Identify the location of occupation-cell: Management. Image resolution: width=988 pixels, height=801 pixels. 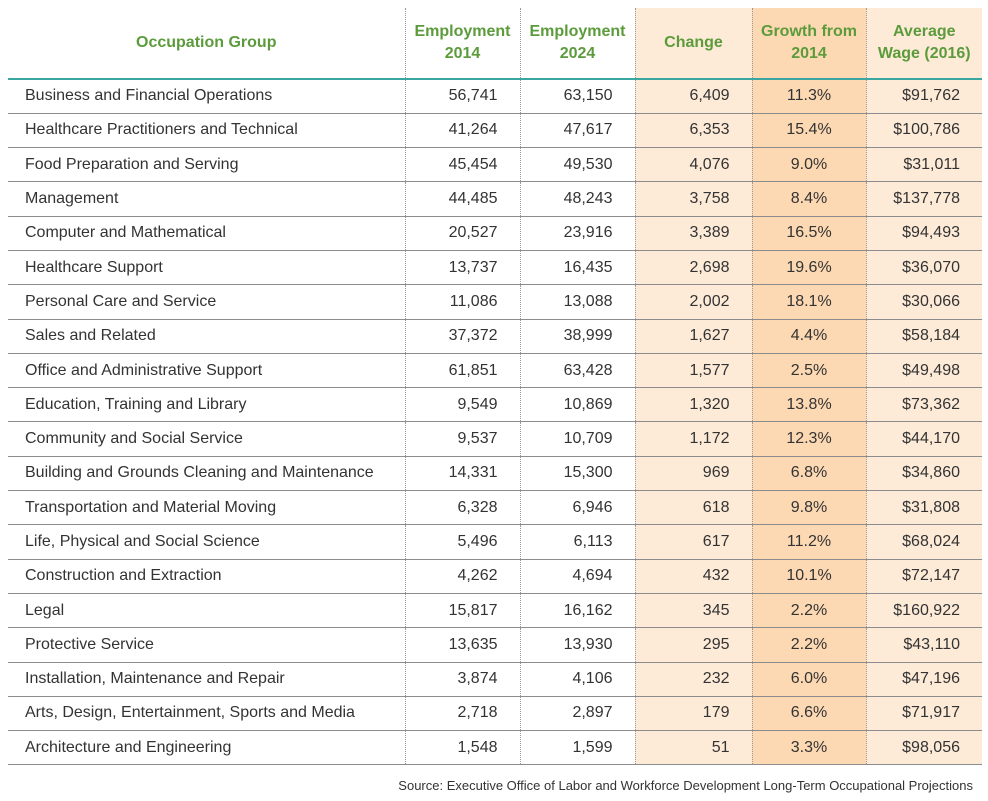
(206, 199).